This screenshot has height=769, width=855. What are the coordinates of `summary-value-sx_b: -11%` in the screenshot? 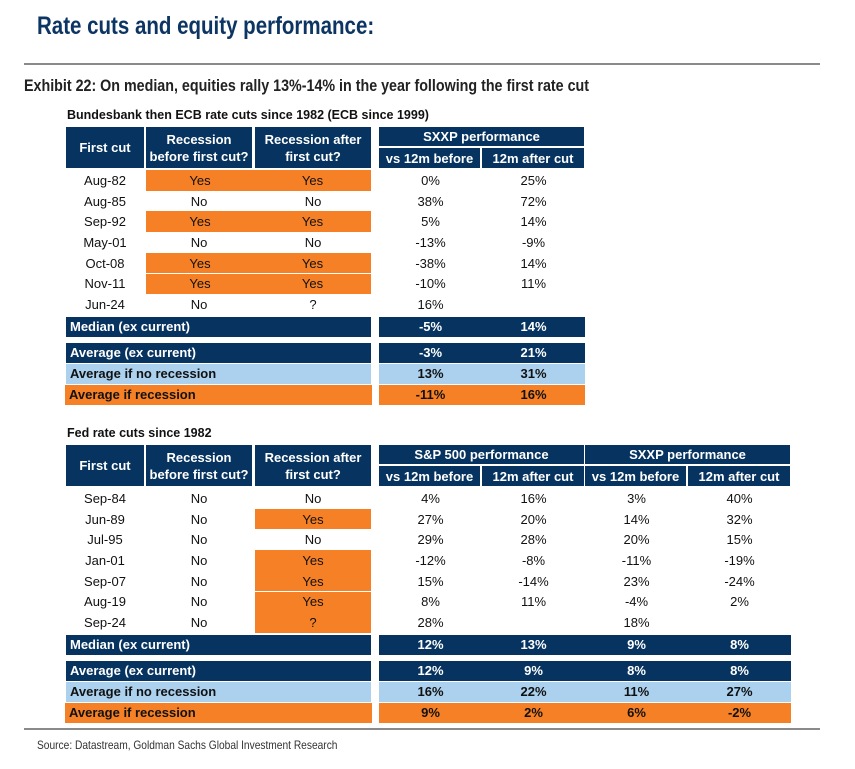 It's located at (430, 395).